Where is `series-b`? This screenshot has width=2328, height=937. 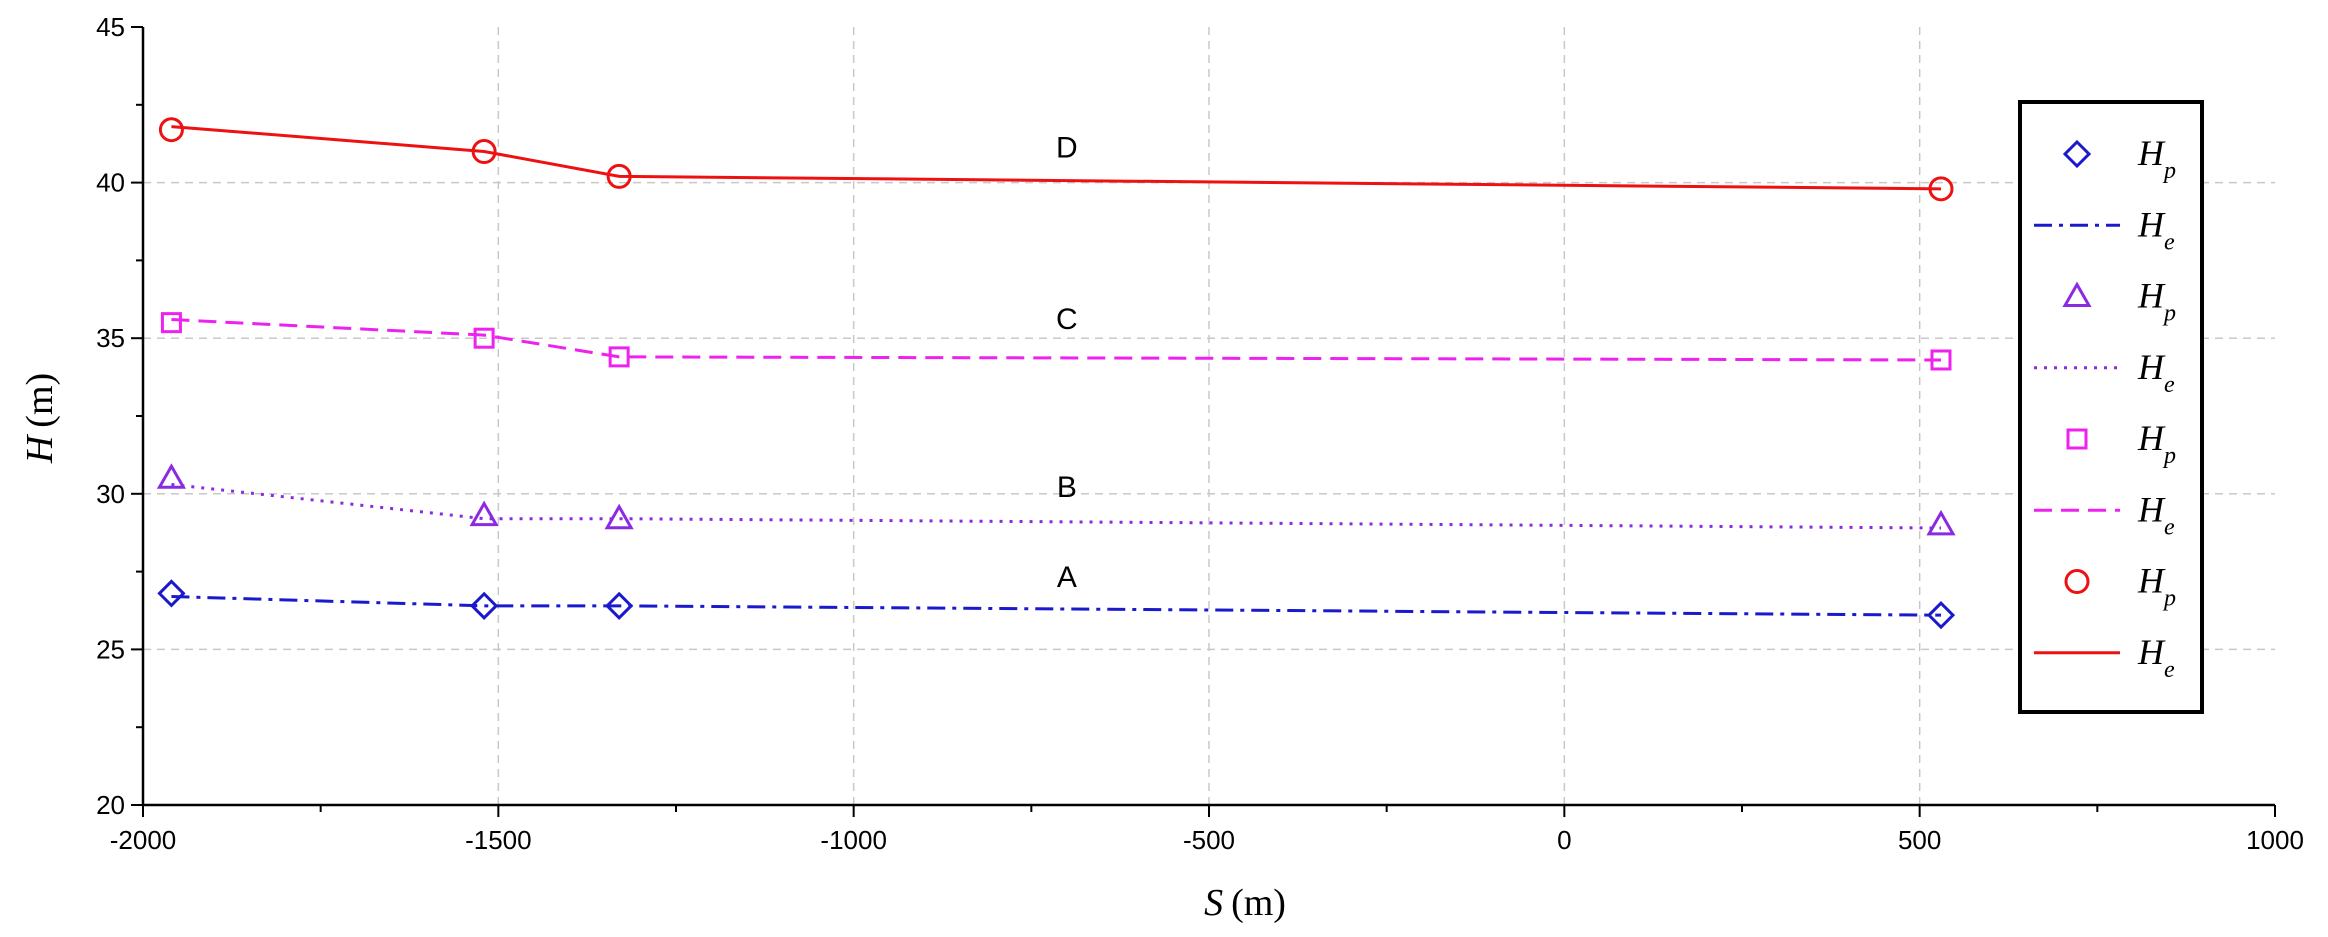
series-b is located at coordinates (1056, 499).